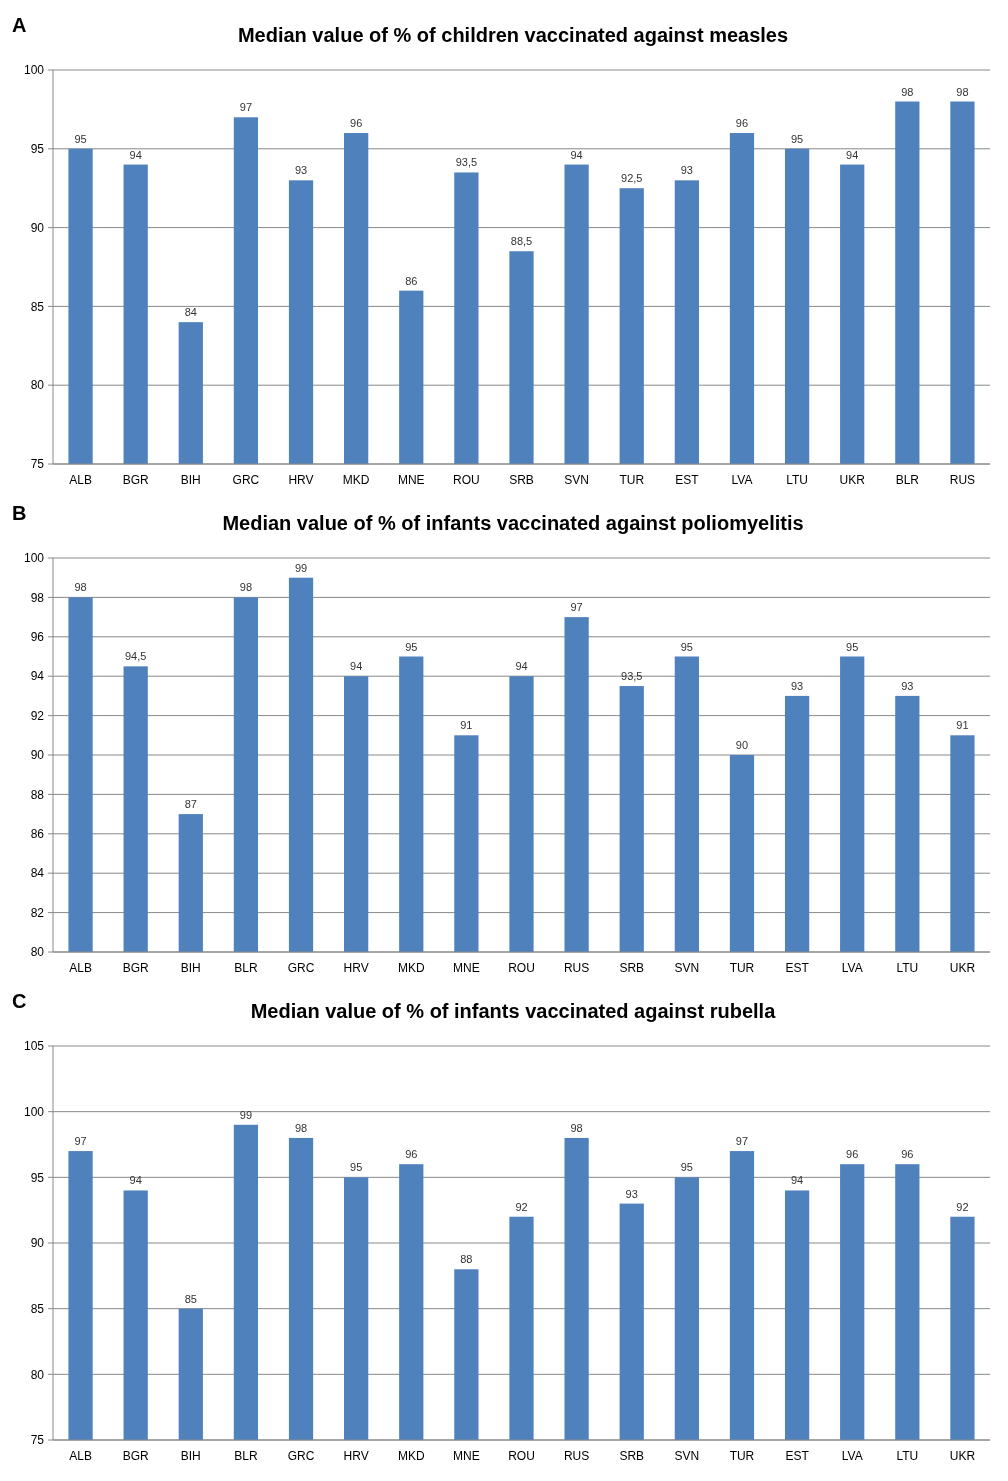  Describe the element at coordinates (37, 676) in the screenshot. I see `y-tick-label: 94` at that location.